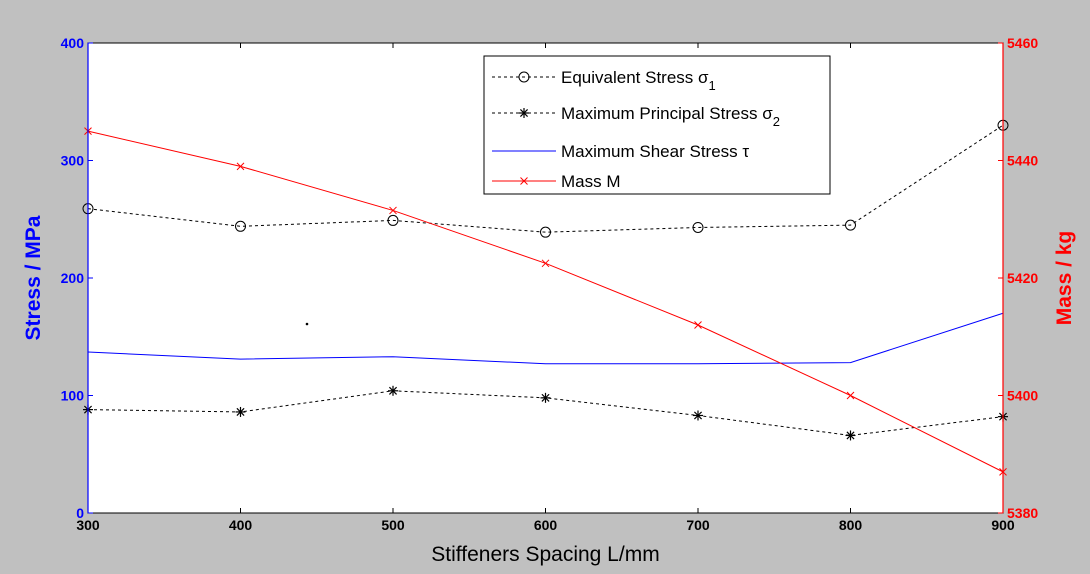 Image resolution: width=1090 pixels, height=574 pixels. I want to click on y-tick-label-4: 400, so click(73, 43).